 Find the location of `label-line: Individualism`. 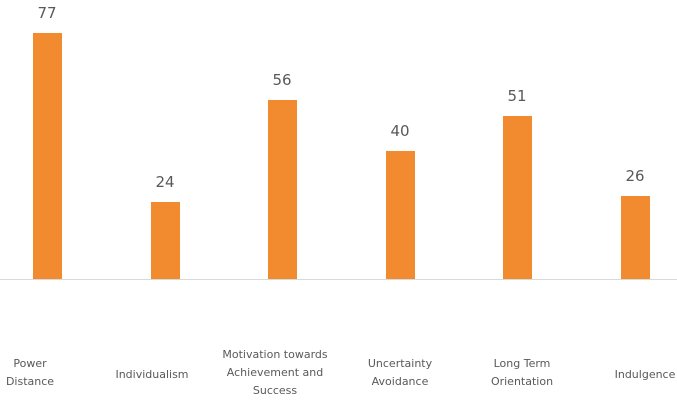

label-line: Individualism is located at coordinates (152, 374).